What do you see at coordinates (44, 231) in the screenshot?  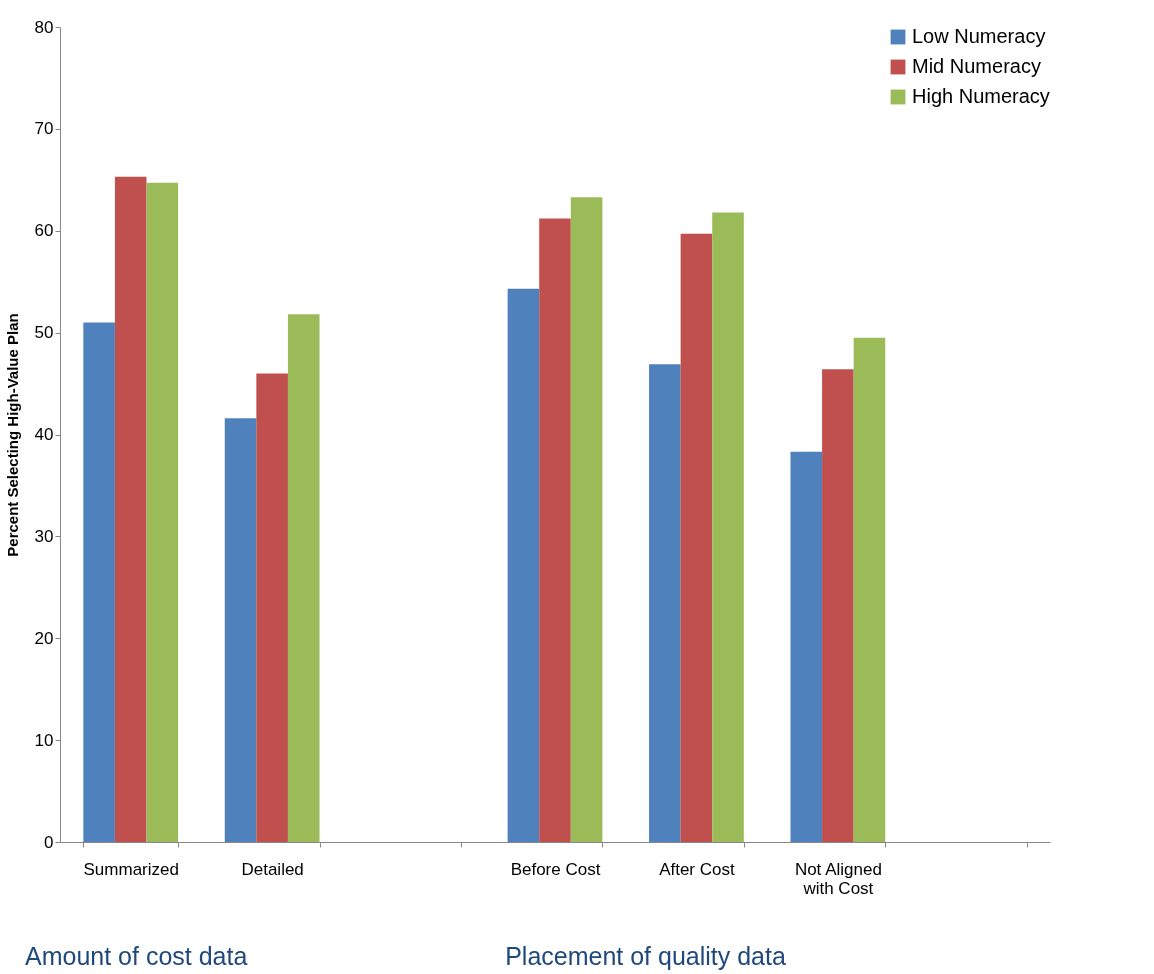 I see `y-tick-label: 60` at bounding box center [44, 231].